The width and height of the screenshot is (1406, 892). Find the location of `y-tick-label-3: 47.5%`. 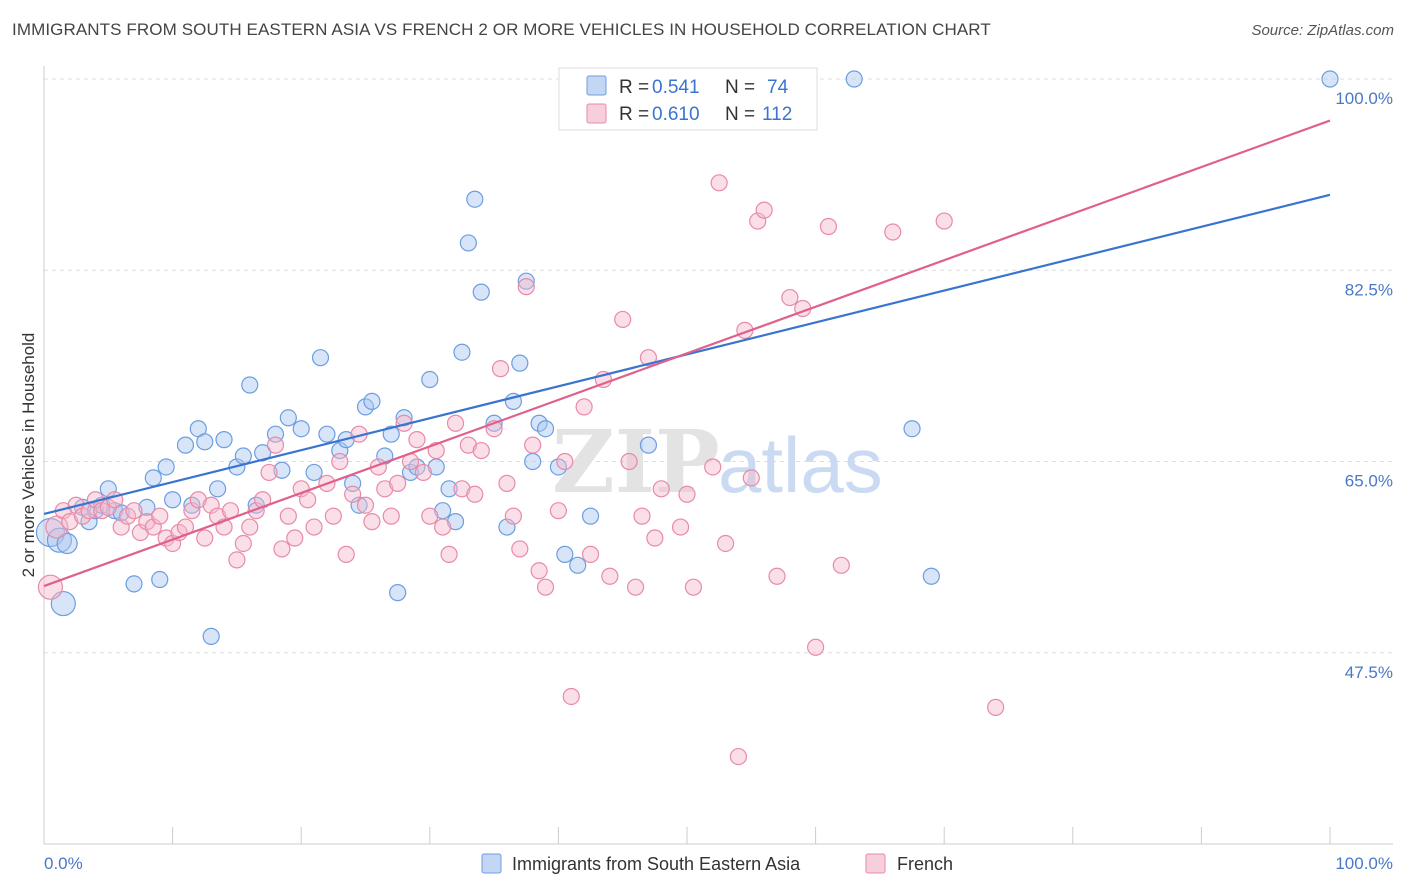

y-tick-label-3: 47.5% is located at coordinates (1369, 672).